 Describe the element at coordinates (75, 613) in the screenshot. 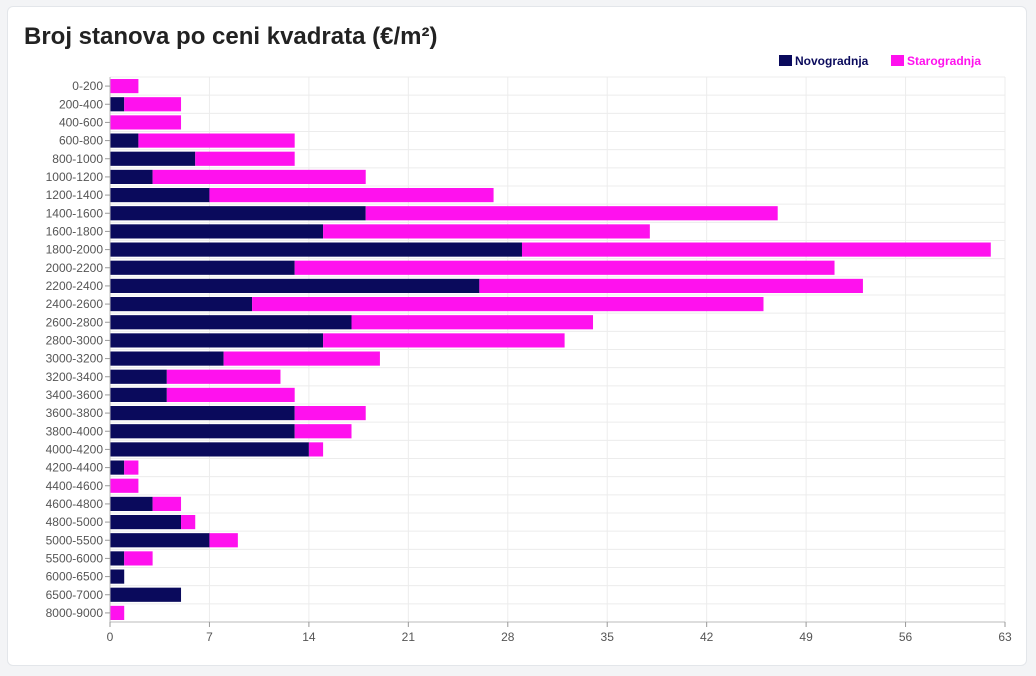

I see `y-tick-label: 8000-9000` at that location.